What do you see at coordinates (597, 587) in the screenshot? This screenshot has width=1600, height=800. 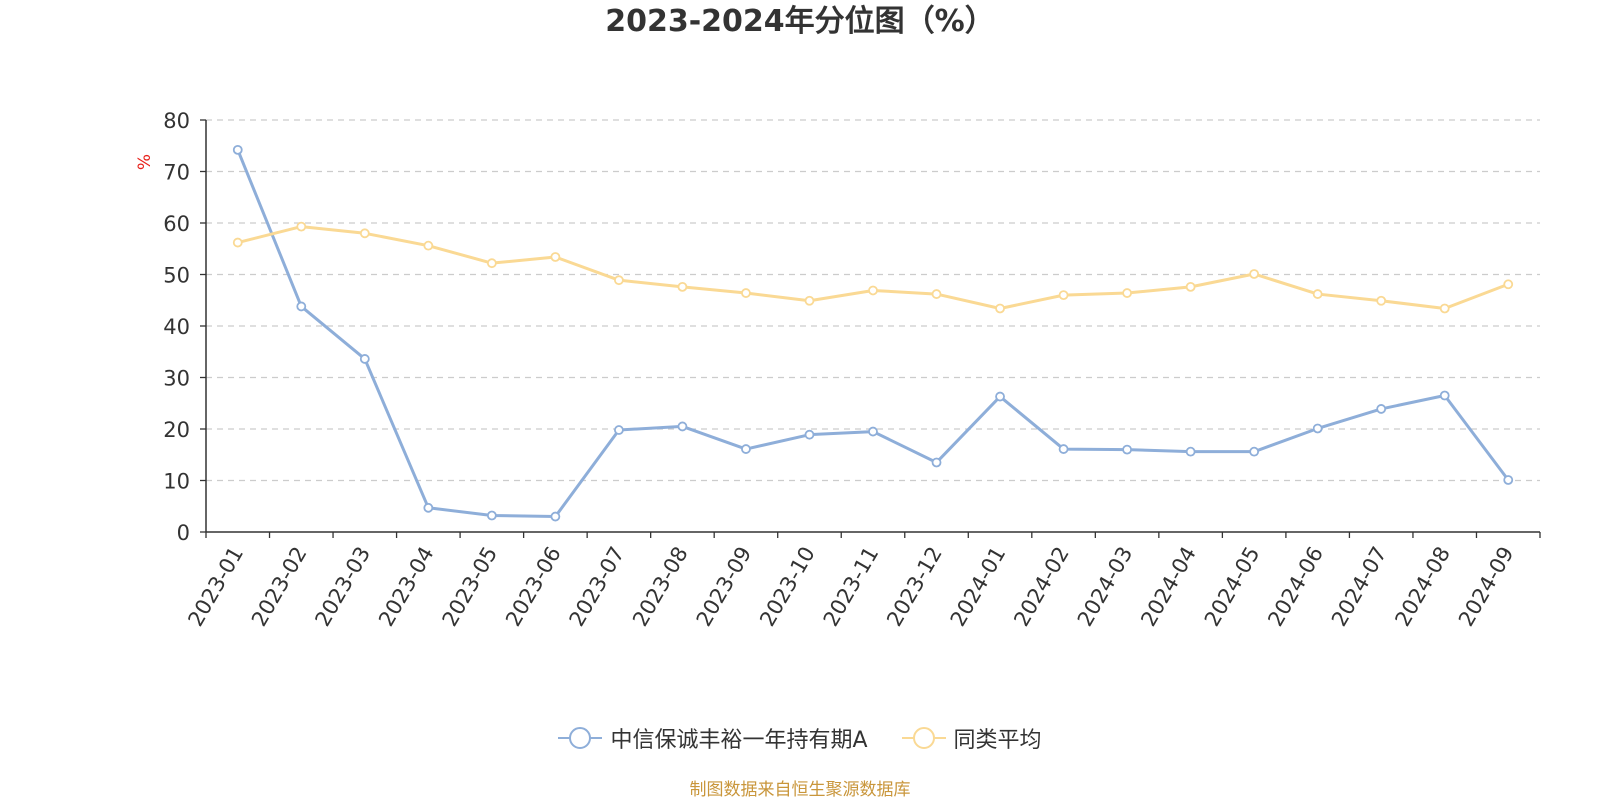 I see `x-tick-label: 2023-07` at bounding box center [597, 587].